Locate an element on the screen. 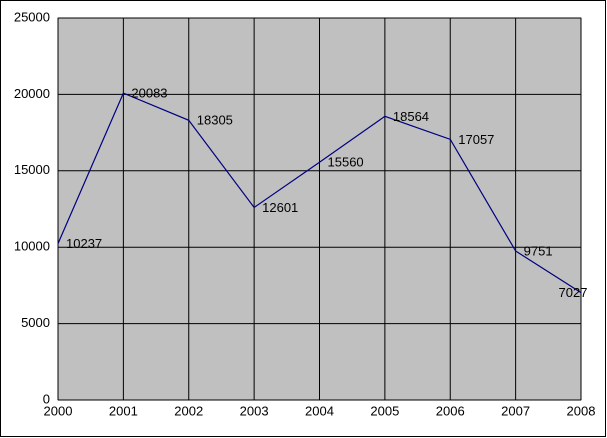 This screenshot has height=438, width=607. y-tick-label: 15000 is located at coordinates (32, 169).